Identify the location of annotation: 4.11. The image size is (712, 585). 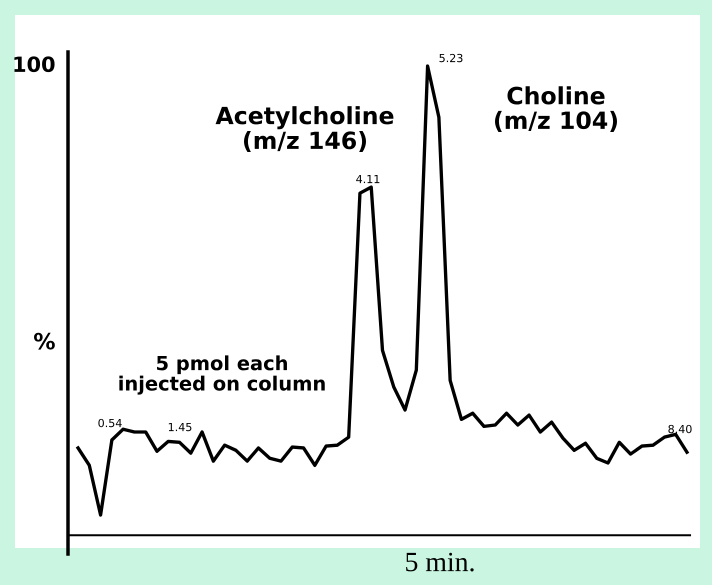
(368, 179).